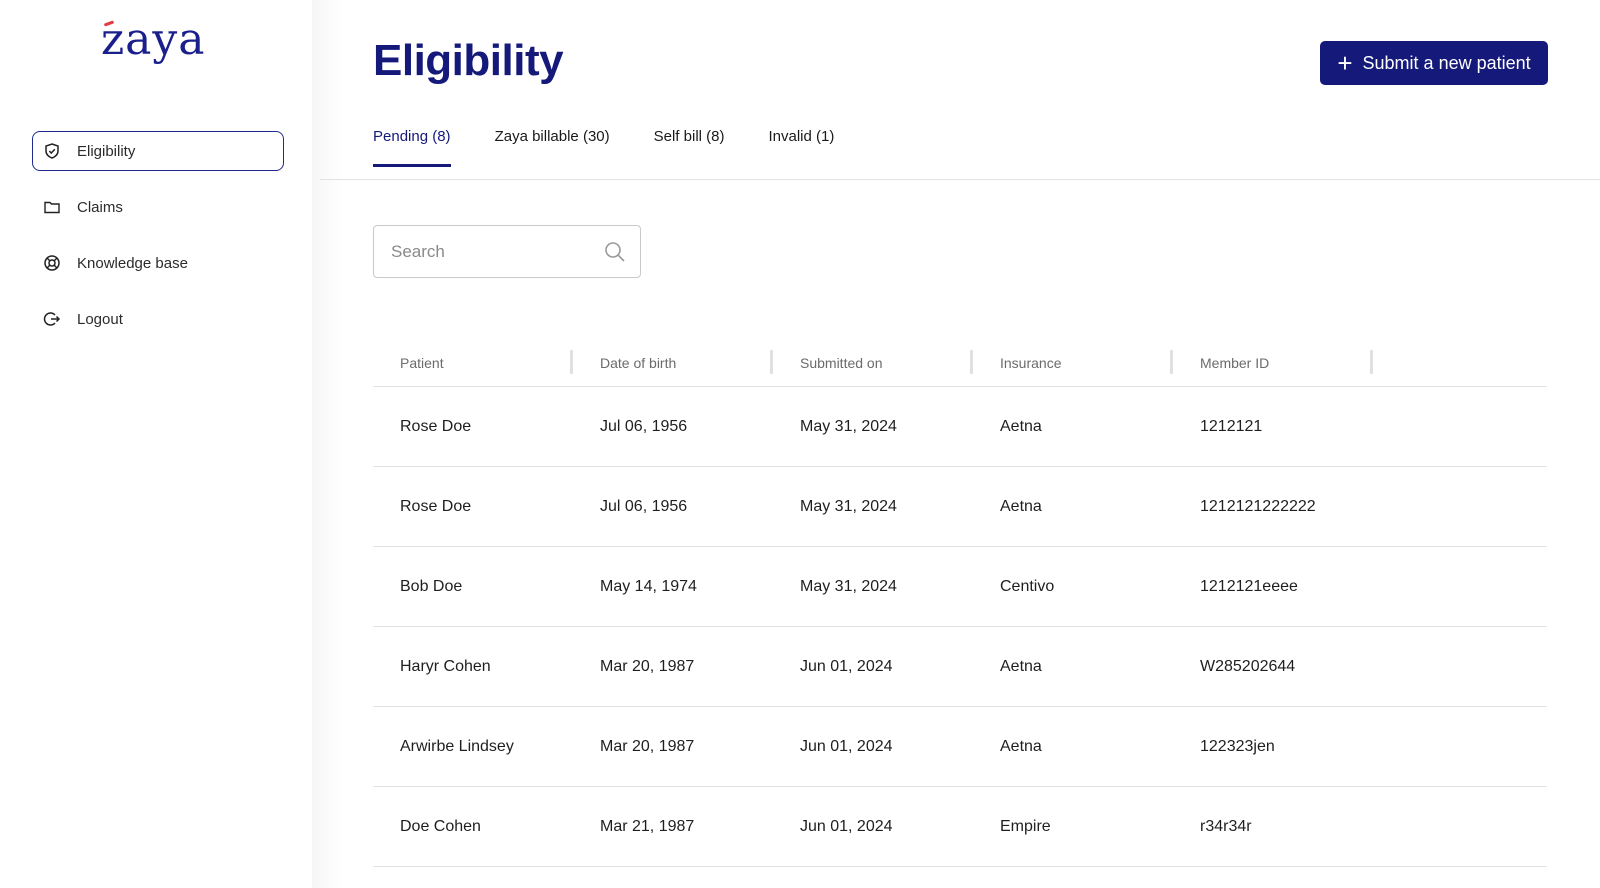  I want to click on sidebar-nav: Eligibility Claims Knowledge base Logout, so click(158, 243).